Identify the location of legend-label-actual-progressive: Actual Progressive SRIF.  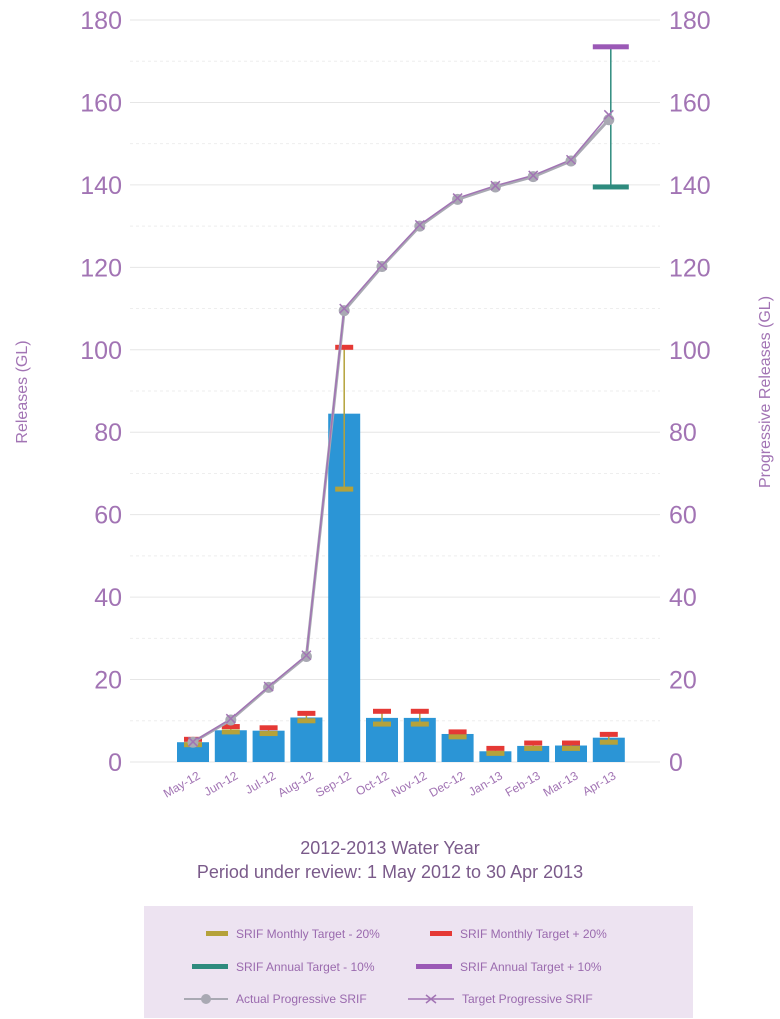
(301, 999).